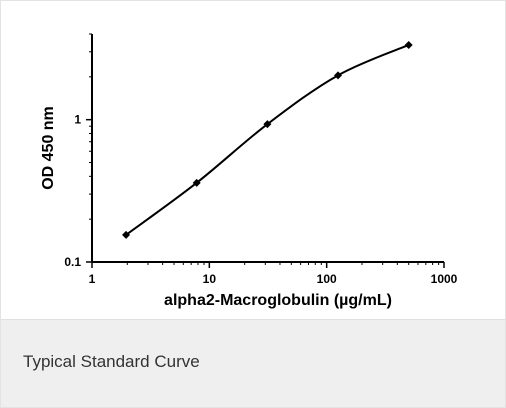 Image resolution: width=506 pixels, height=408 pixels. Describe the element at coordinates (111, 361) in the screenshot. I see `figure-caption: Typical Standard Curve` at that location.